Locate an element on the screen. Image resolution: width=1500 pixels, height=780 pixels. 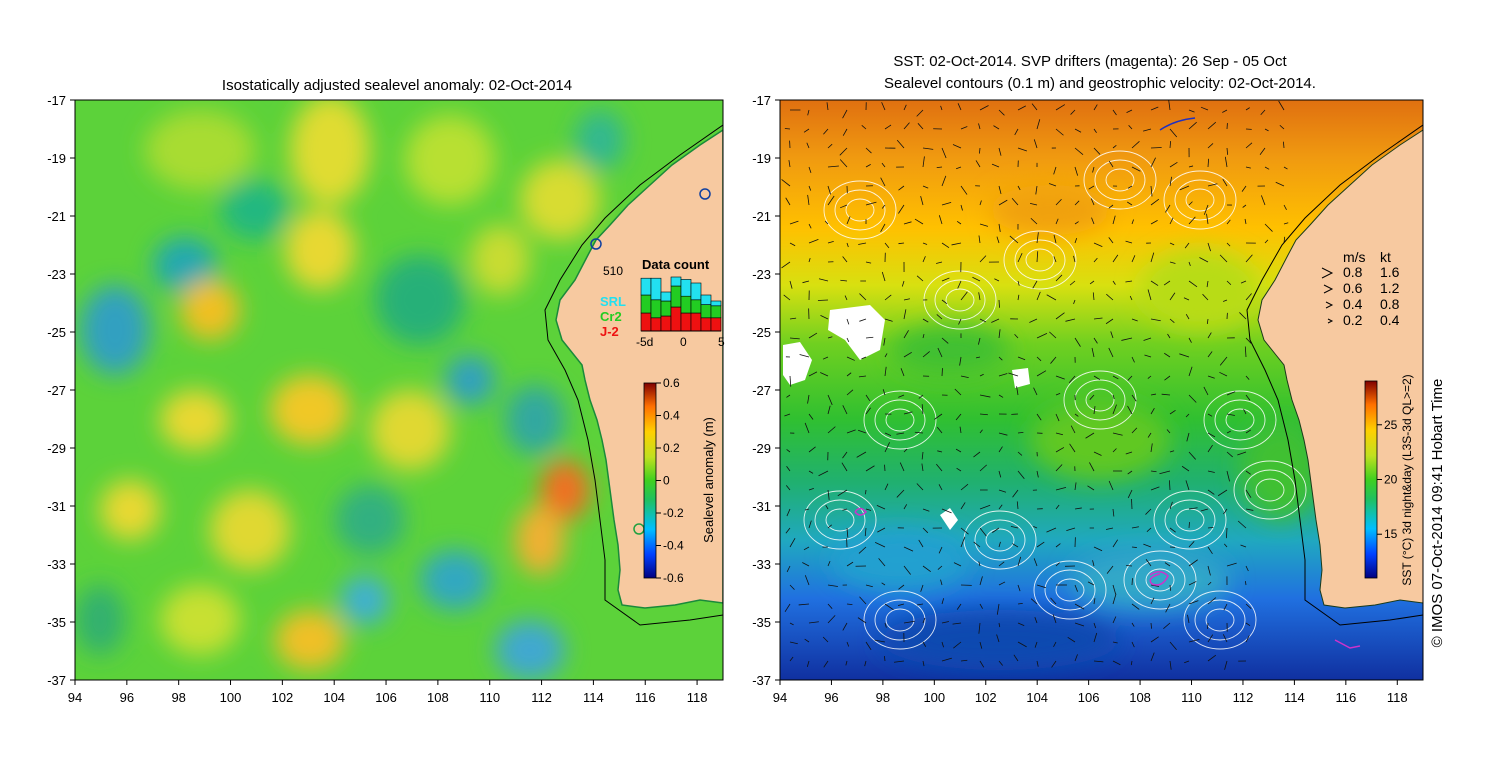
tide-gauge-marker is located at coordinates (705, 194).